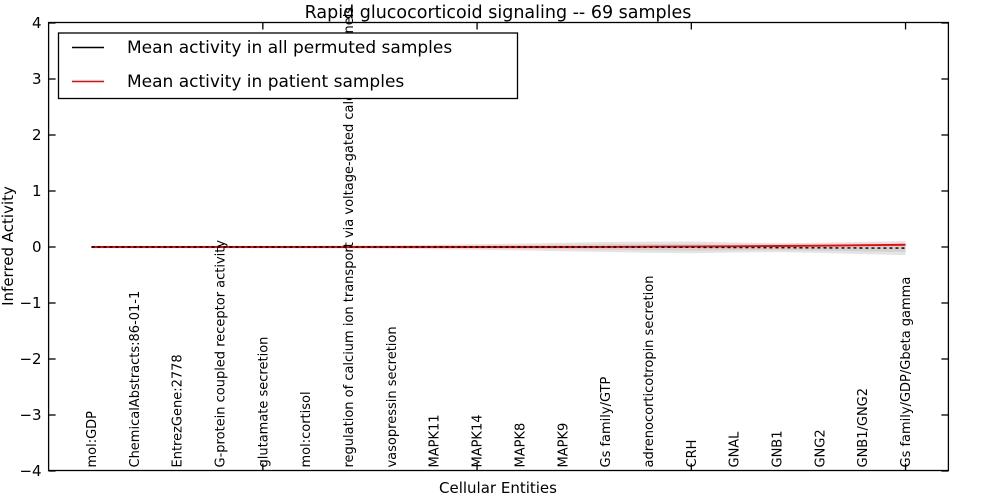 The height and width of the screenshot is (500, 1000). I want to click on y-tick-label: 4, so click(37, 23).